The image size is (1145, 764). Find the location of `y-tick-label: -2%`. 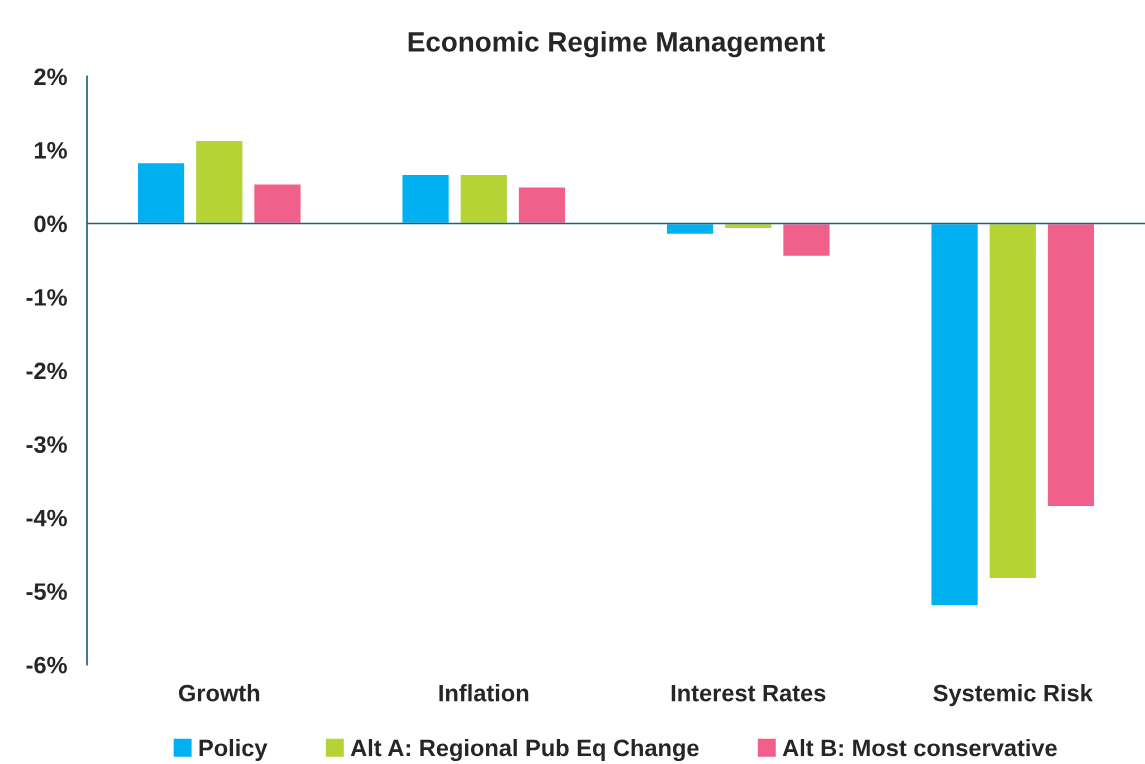

y-tick-label: -2% is located at coordinates (46, 371).